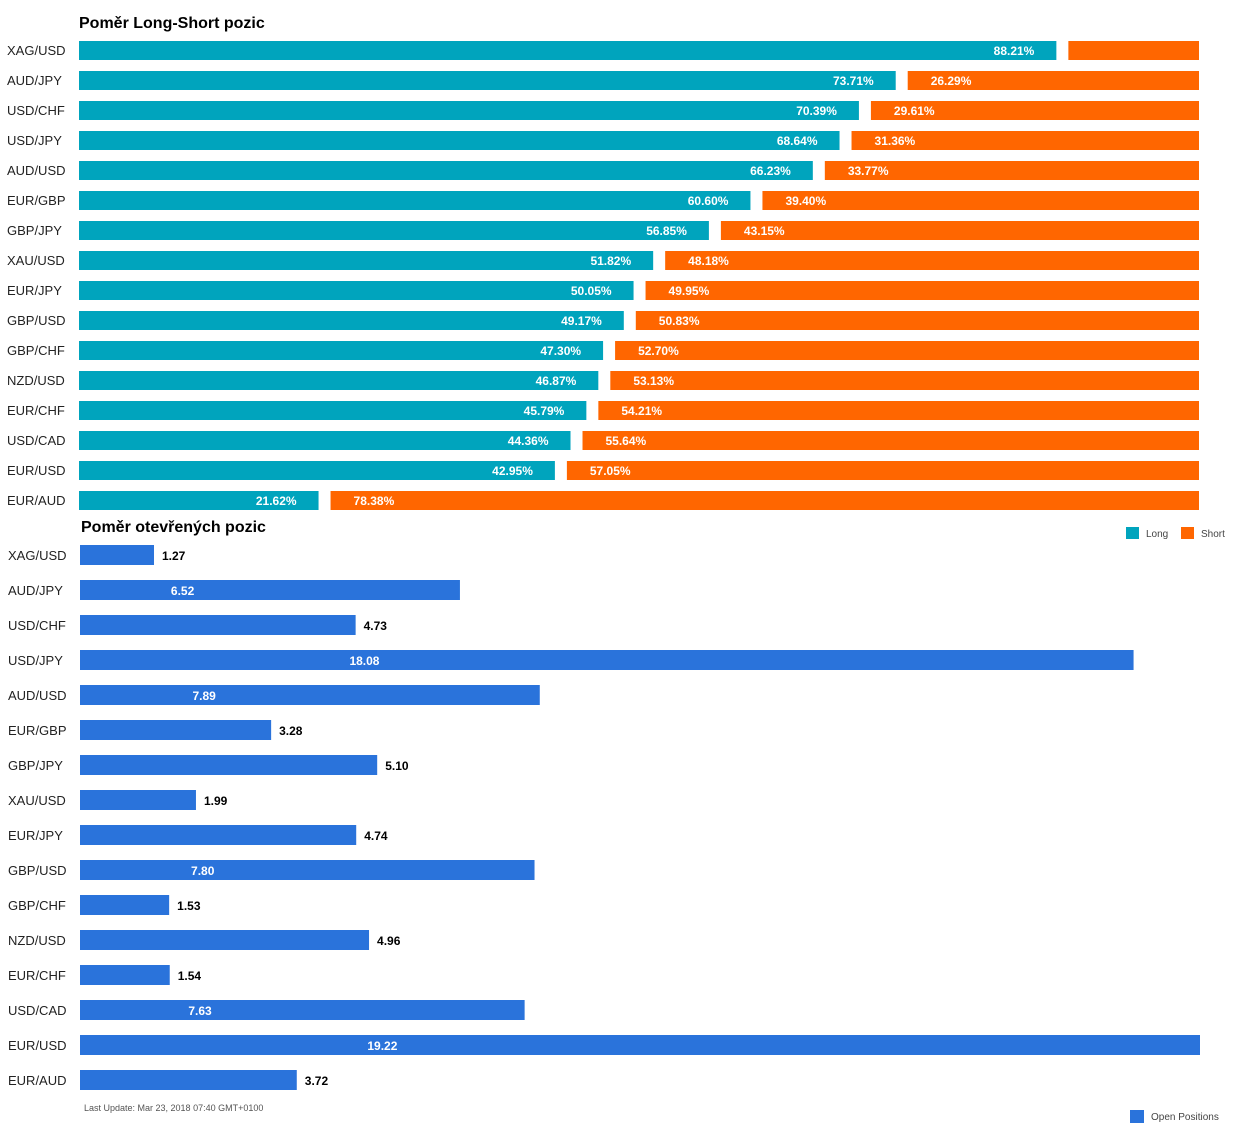 This screenshot has width=1234, height=1136. Describe the element at coordinates (1137, 1116) in the screenshot. I see `legend-open-positions-swatch` at that location.